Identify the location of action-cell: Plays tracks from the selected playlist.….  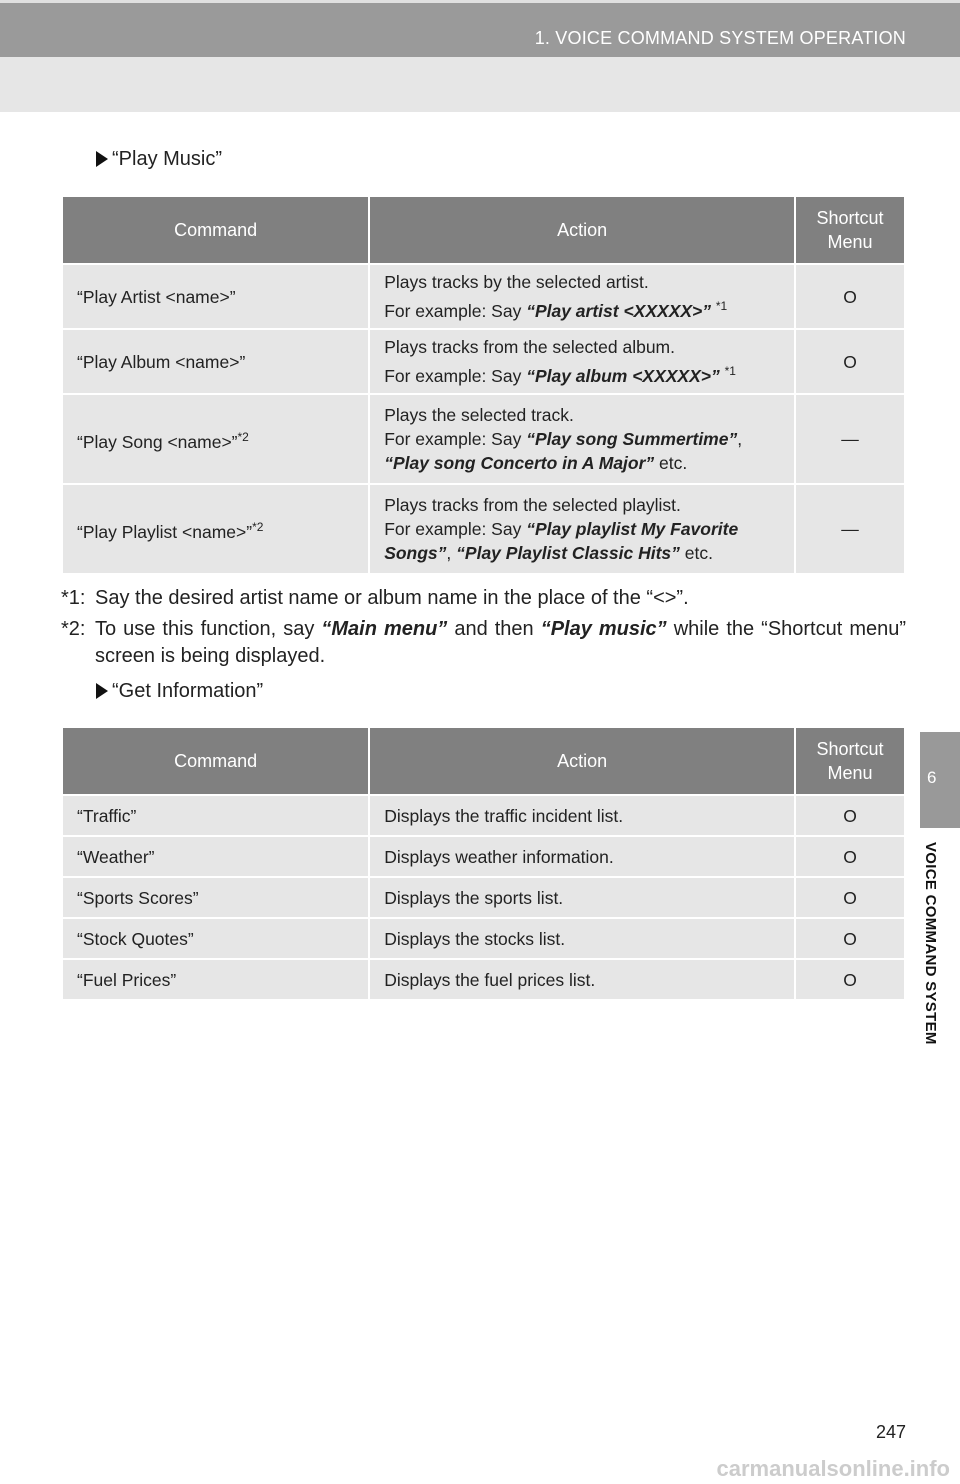
(582, 529).